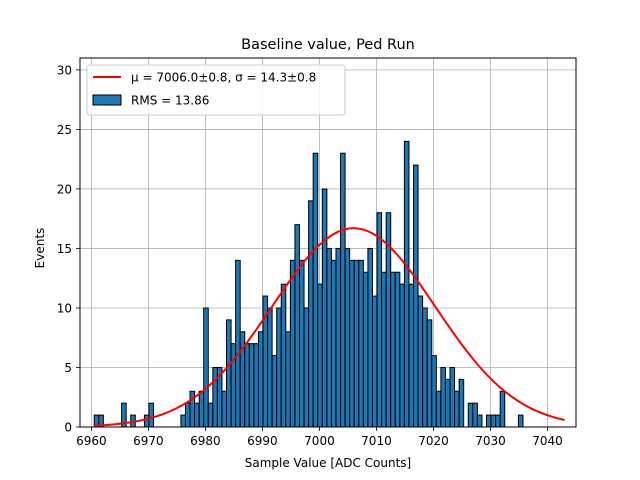 The width and height of the screenshot is (640, 480). What do you see at coordinates (262, 441) in the screenshot?
I see `x-tick-label: 6990` at bounding box center [262, 441].